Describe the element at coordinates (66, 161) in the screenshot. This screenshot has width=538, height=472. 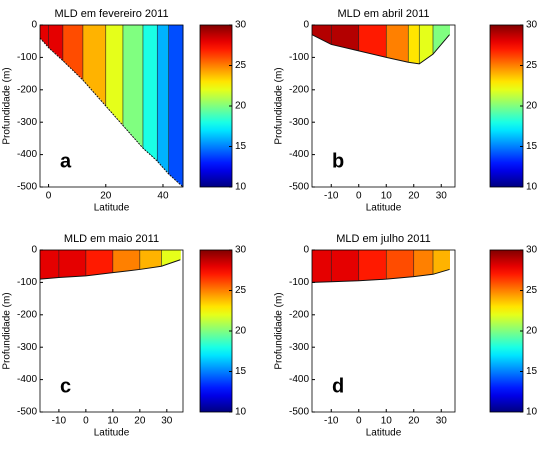
I see `panel-letter: a` at that location.